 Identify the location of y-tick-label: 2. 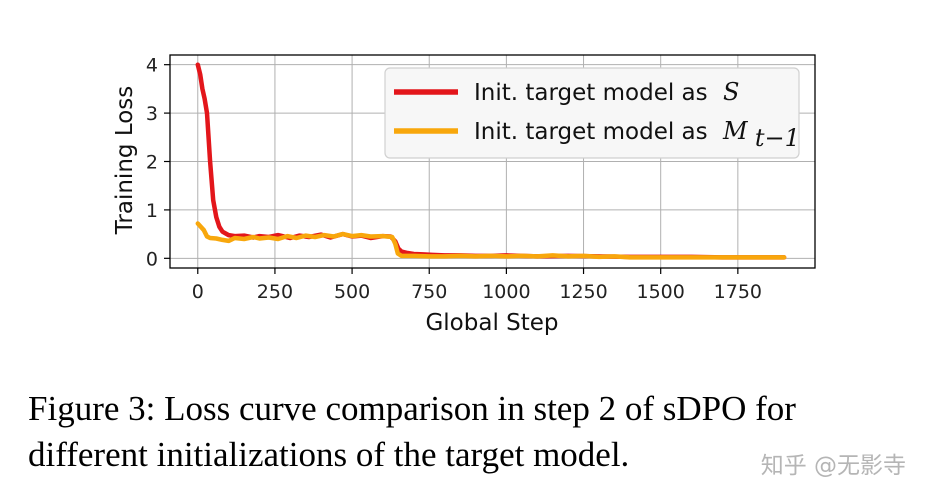
(152, 163).